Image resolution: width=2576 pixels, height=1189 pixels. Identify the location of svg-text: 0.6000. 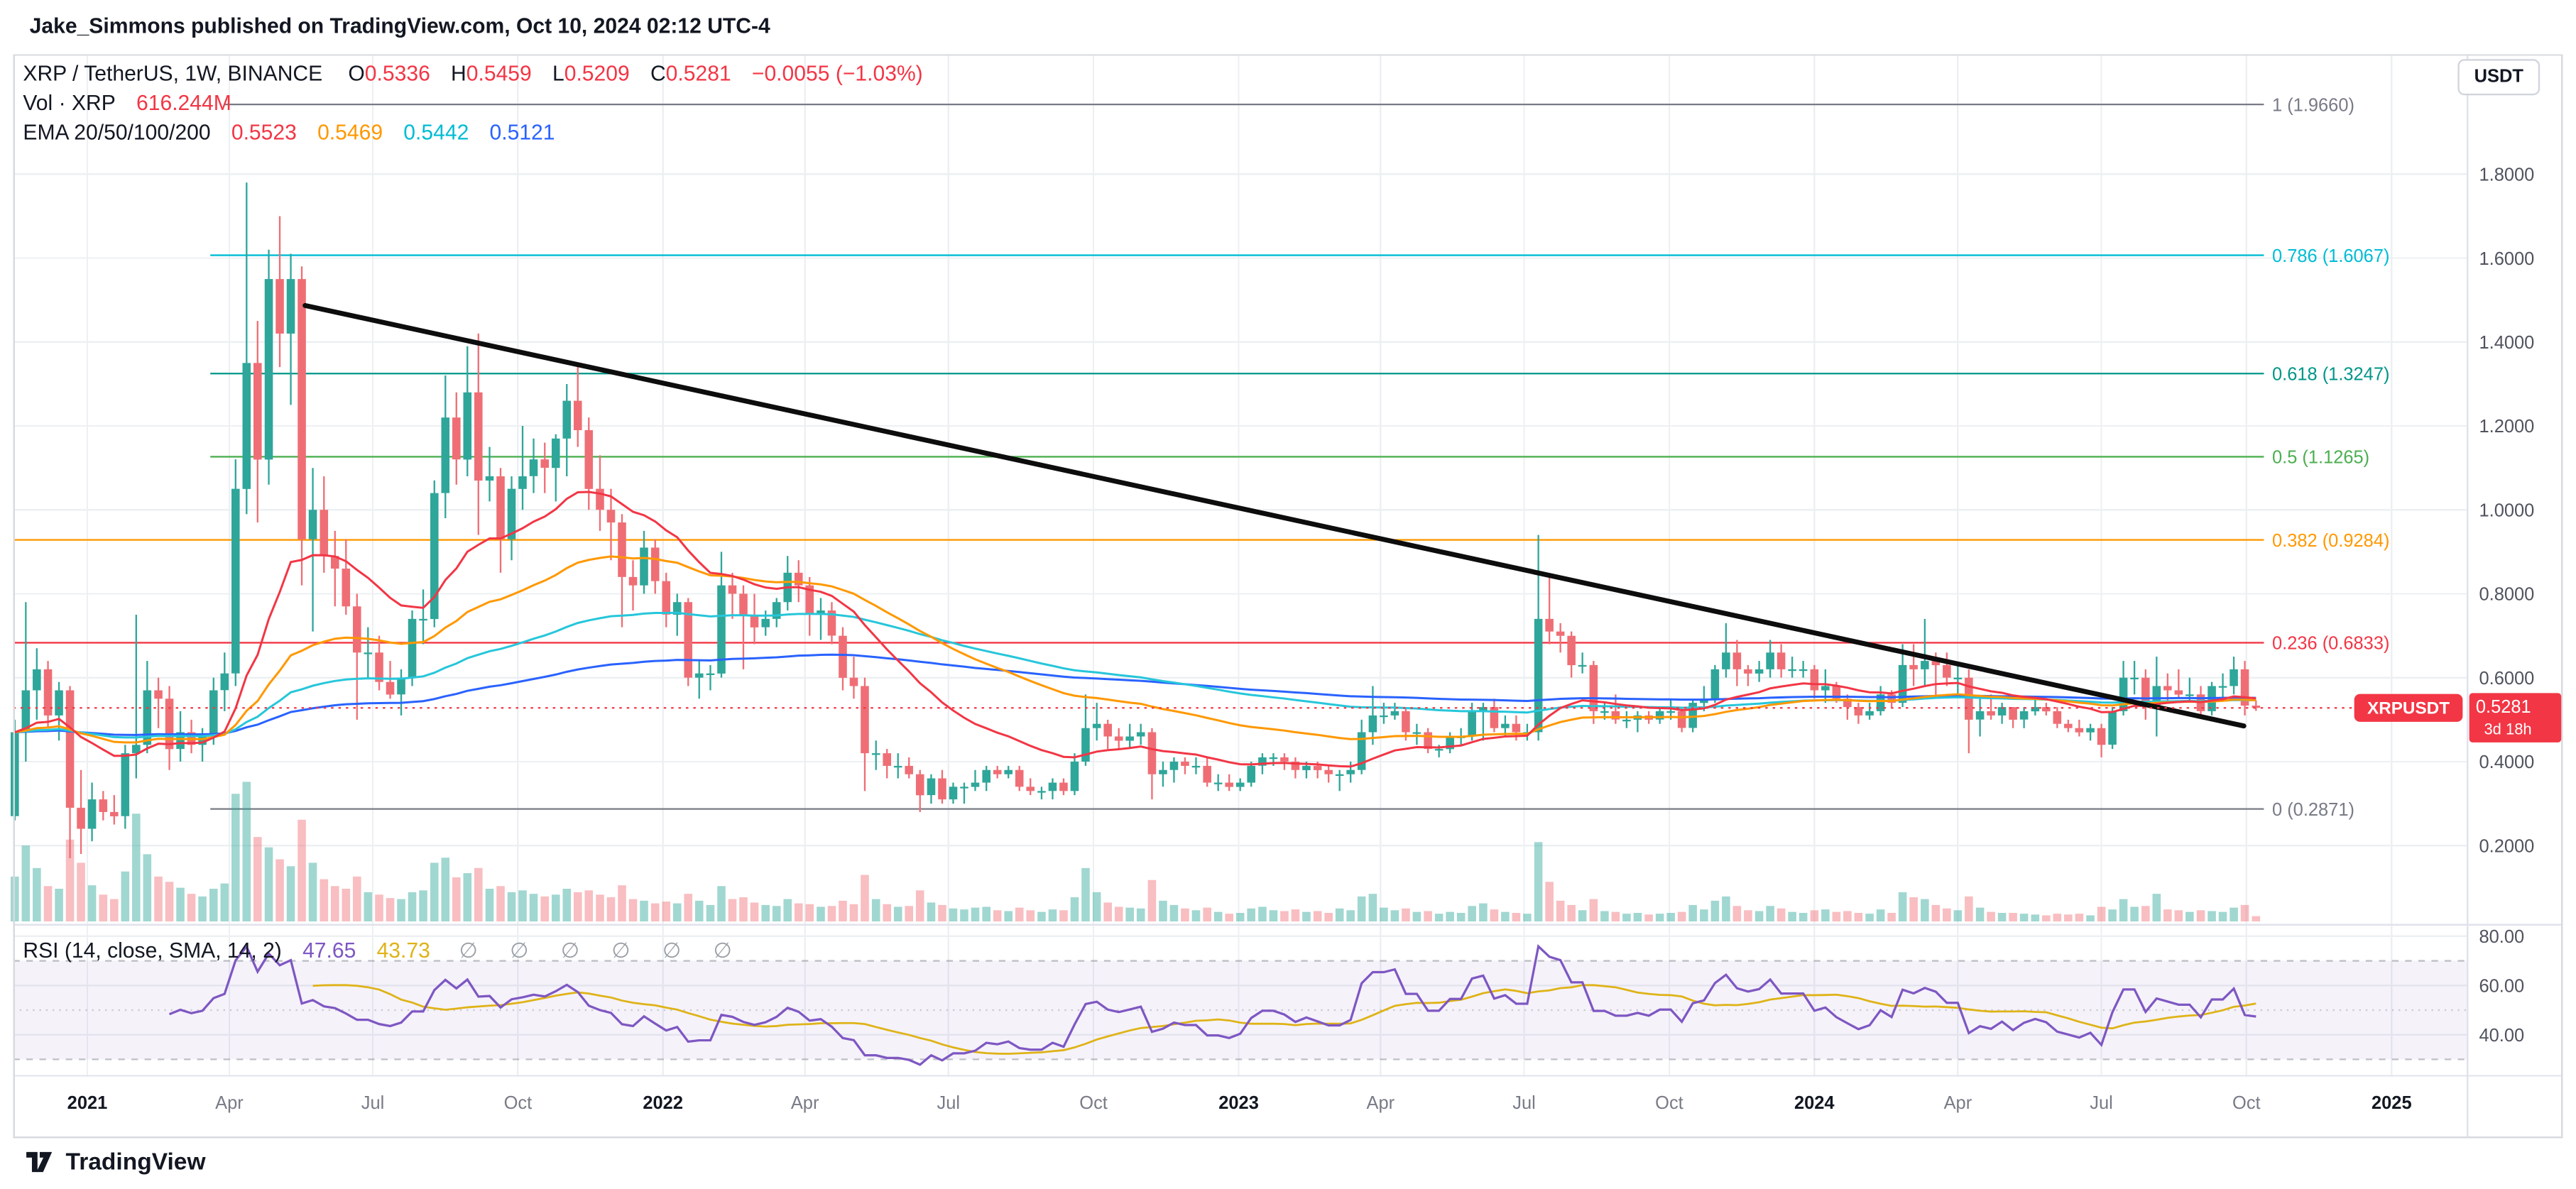
(2507, 679).